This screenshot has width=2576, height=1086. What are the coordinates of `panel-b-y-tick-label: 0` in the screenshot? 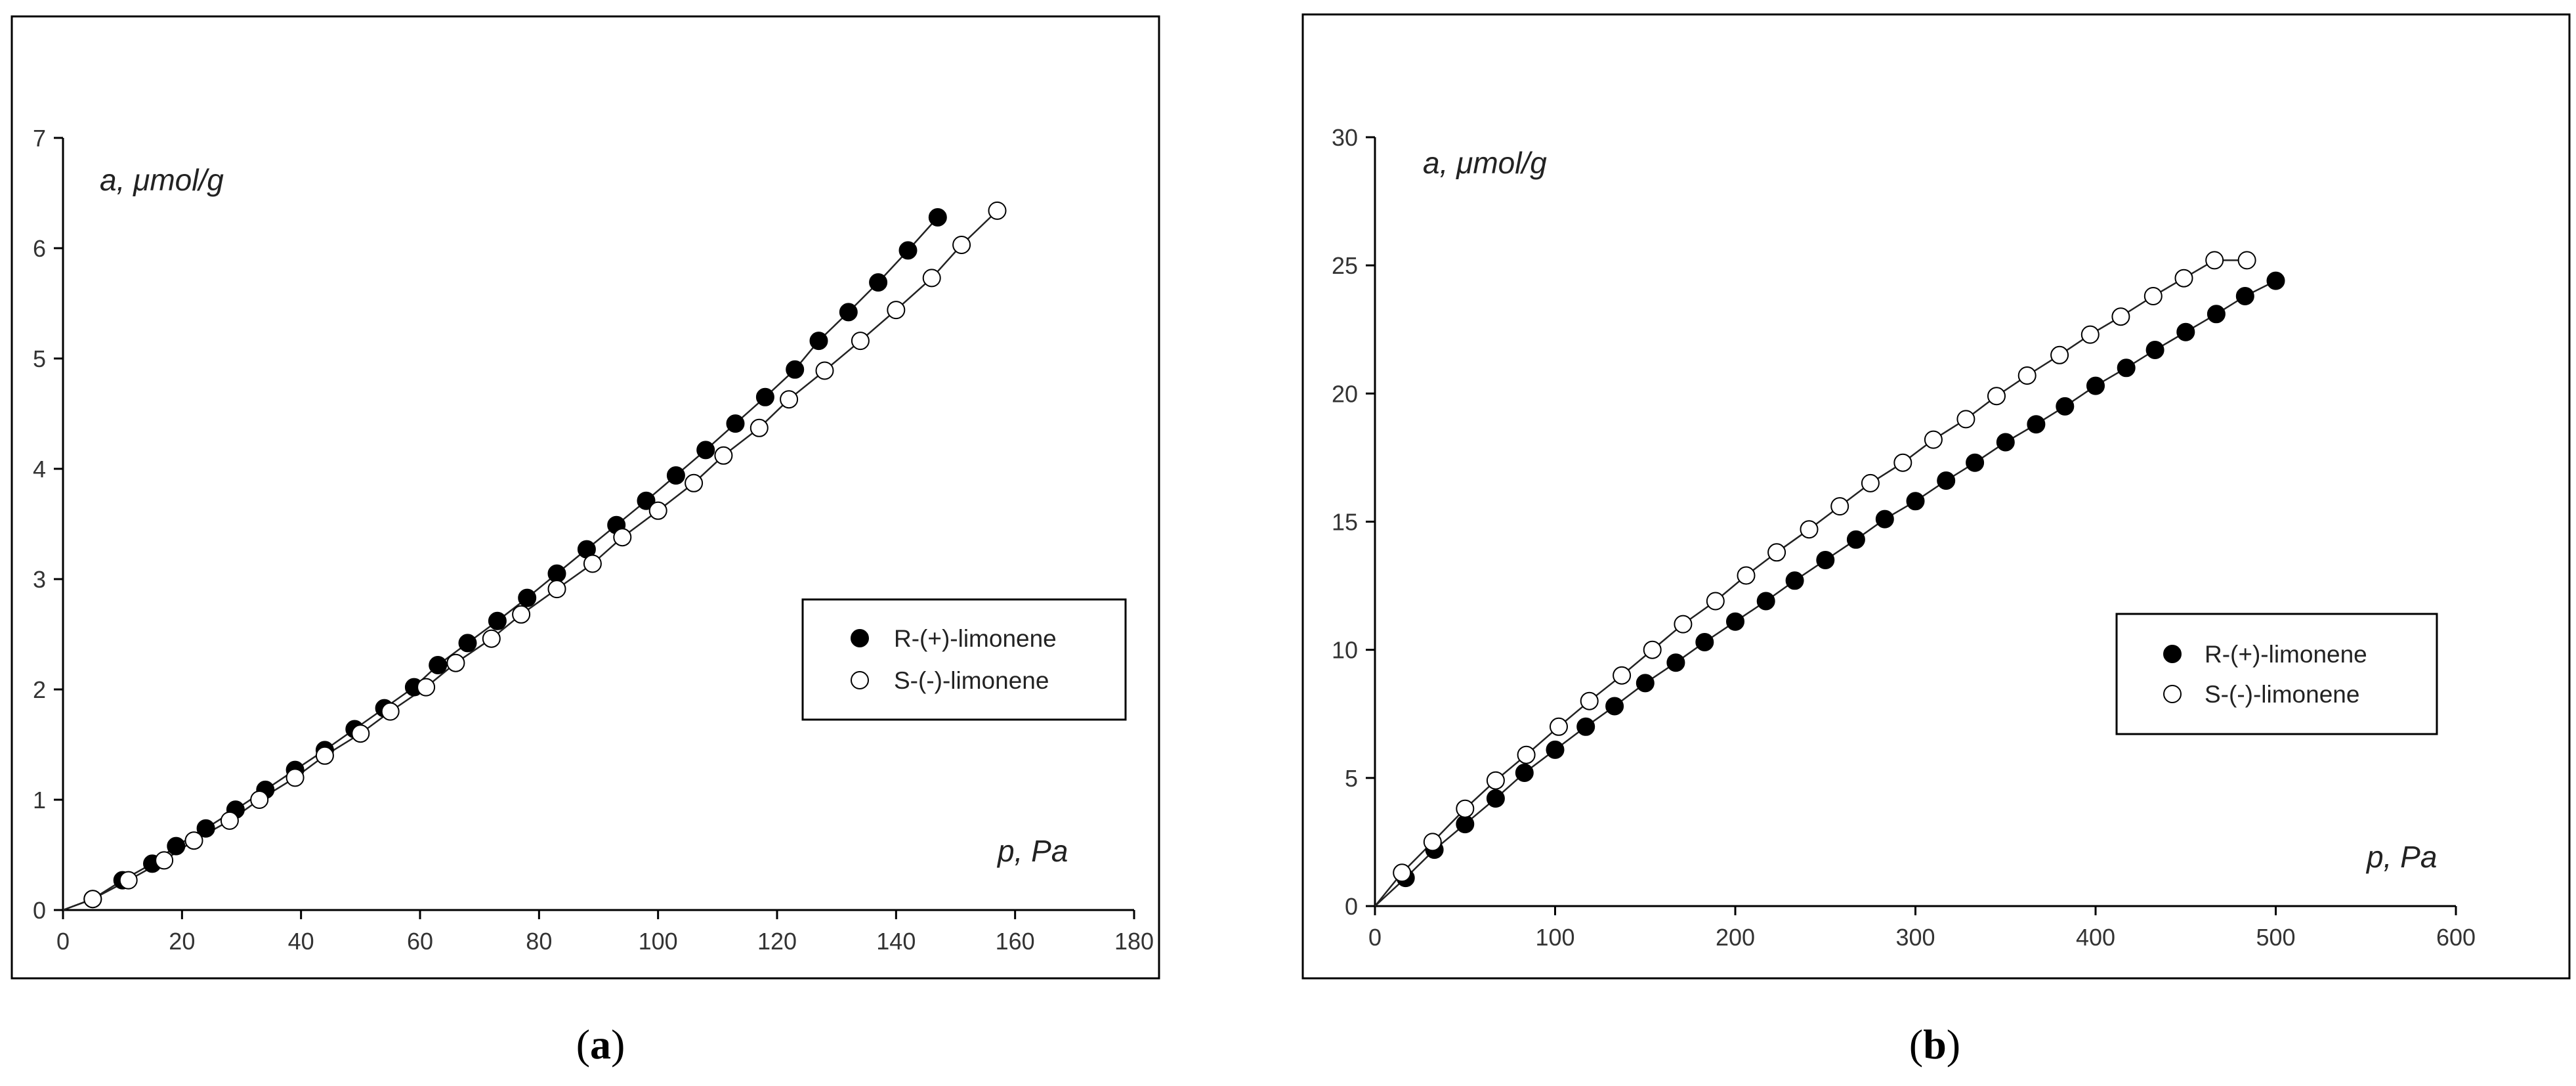 It's located at (1351, 907).